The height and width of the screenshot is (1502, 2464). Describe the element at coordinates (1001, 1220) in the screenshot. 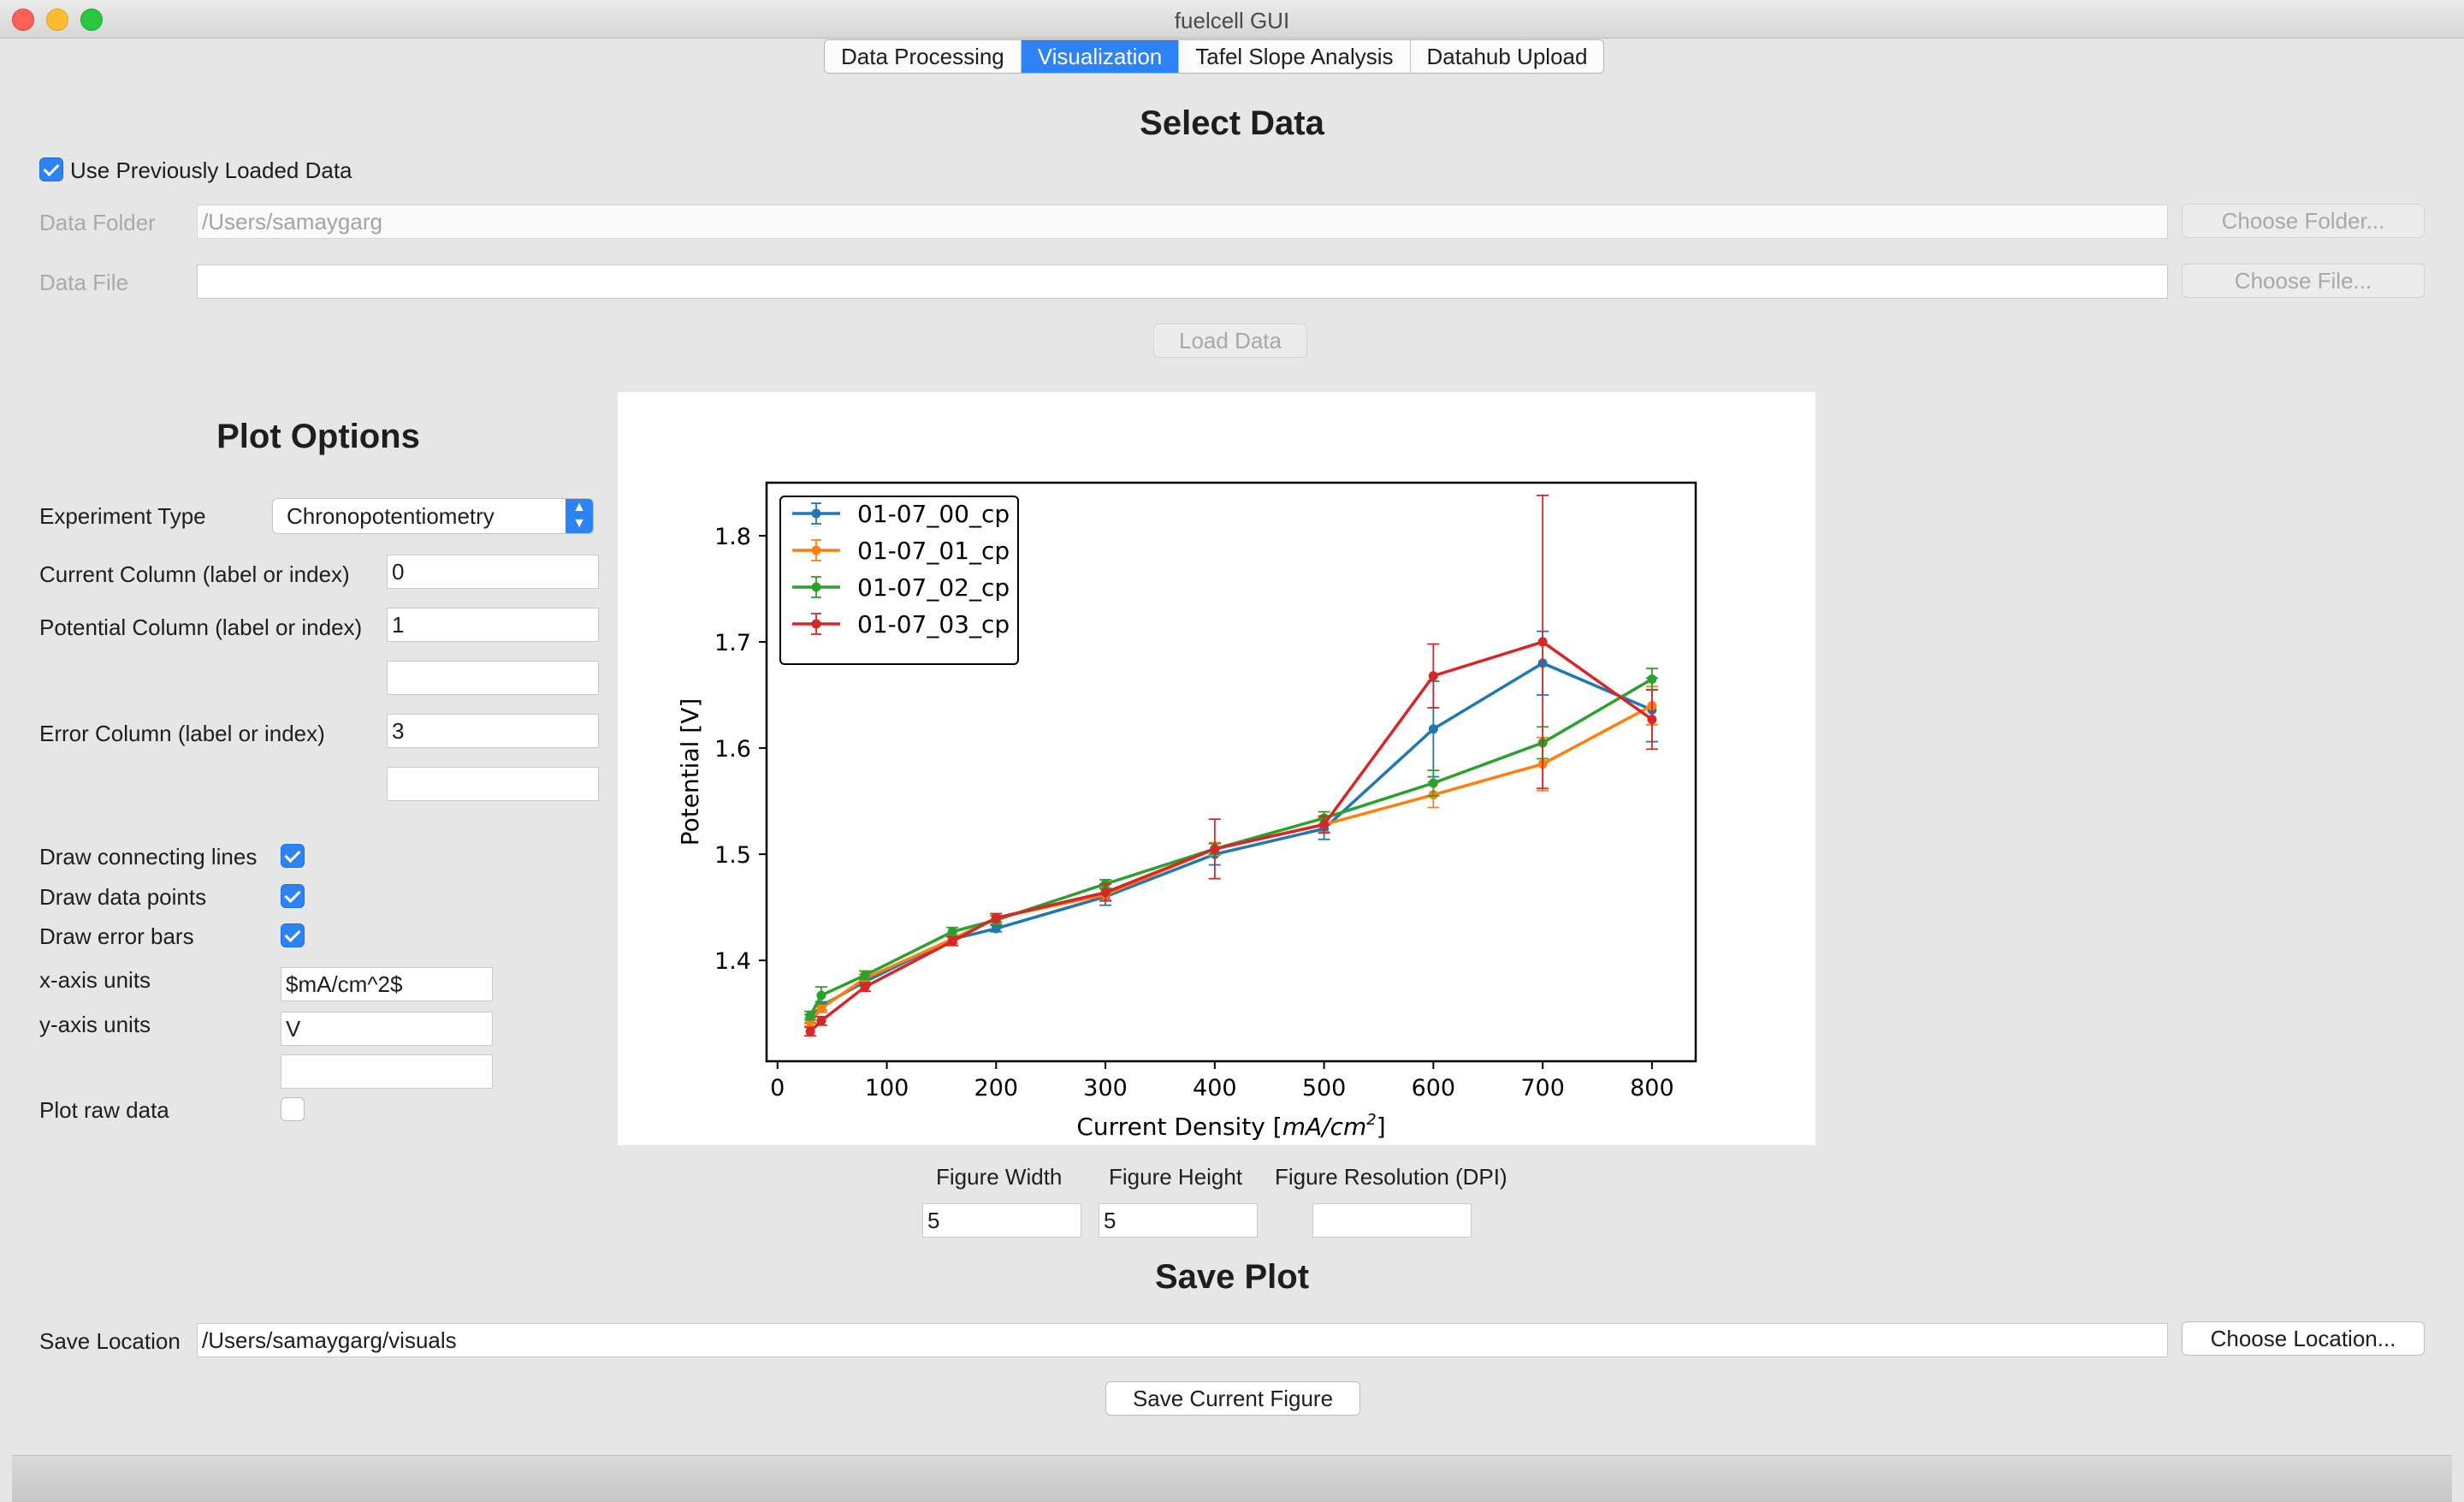

I see `figure-width-input: 5` at that location.